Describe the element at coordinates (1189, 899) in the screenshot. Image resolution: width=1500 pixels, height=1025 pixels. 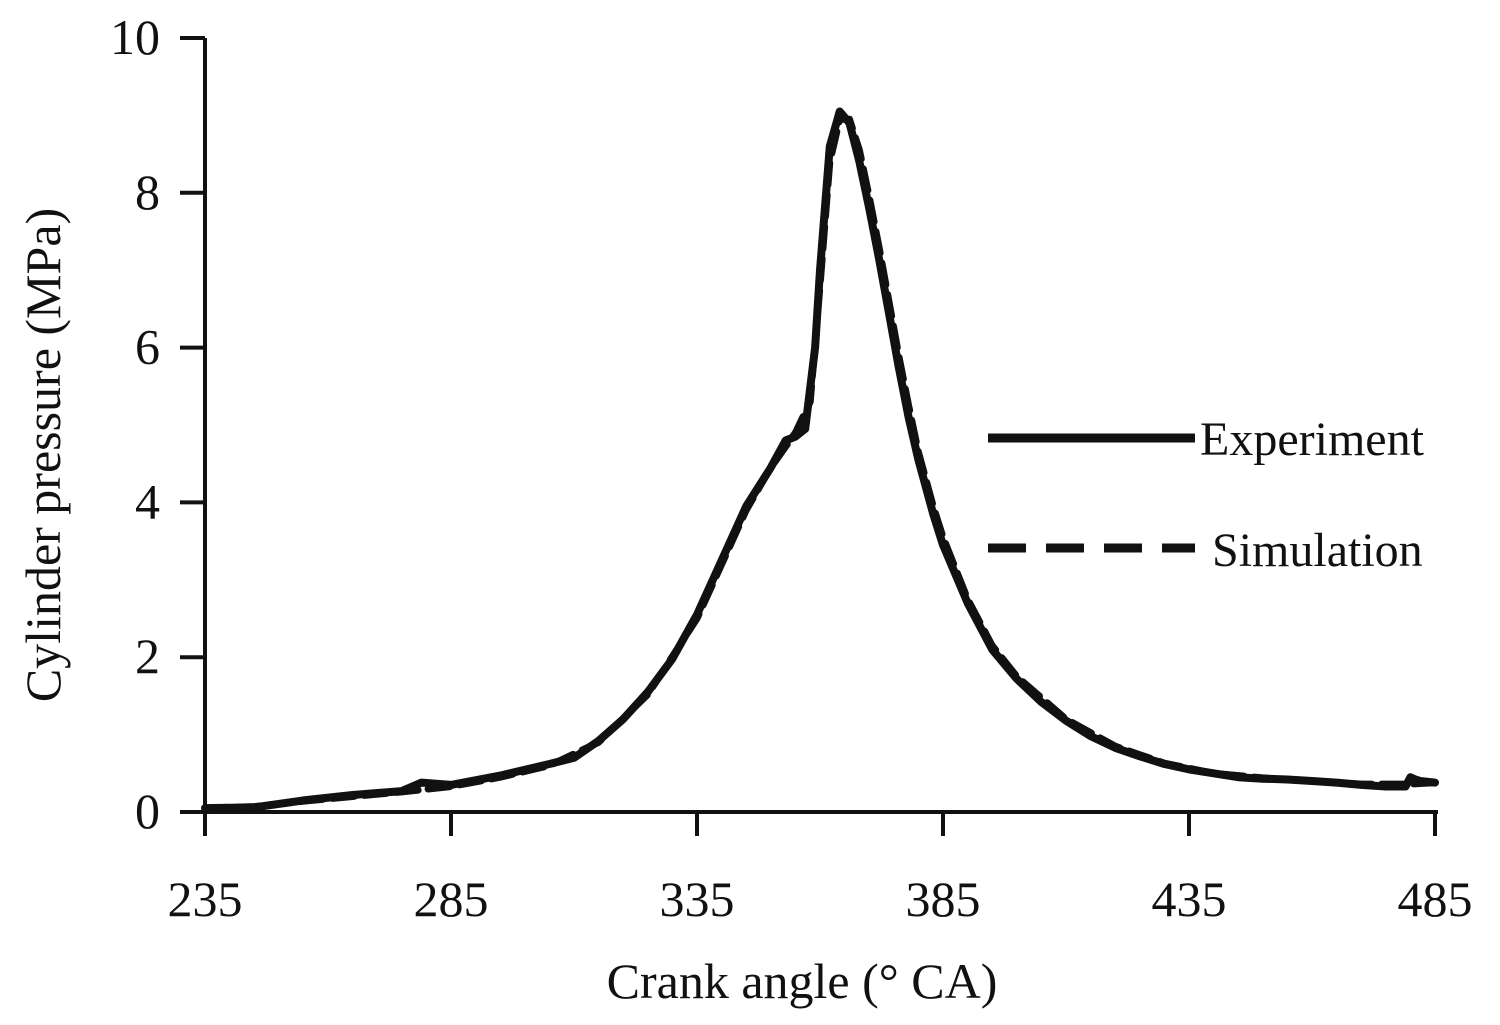
I see `x-tick-label: 435` at that location.